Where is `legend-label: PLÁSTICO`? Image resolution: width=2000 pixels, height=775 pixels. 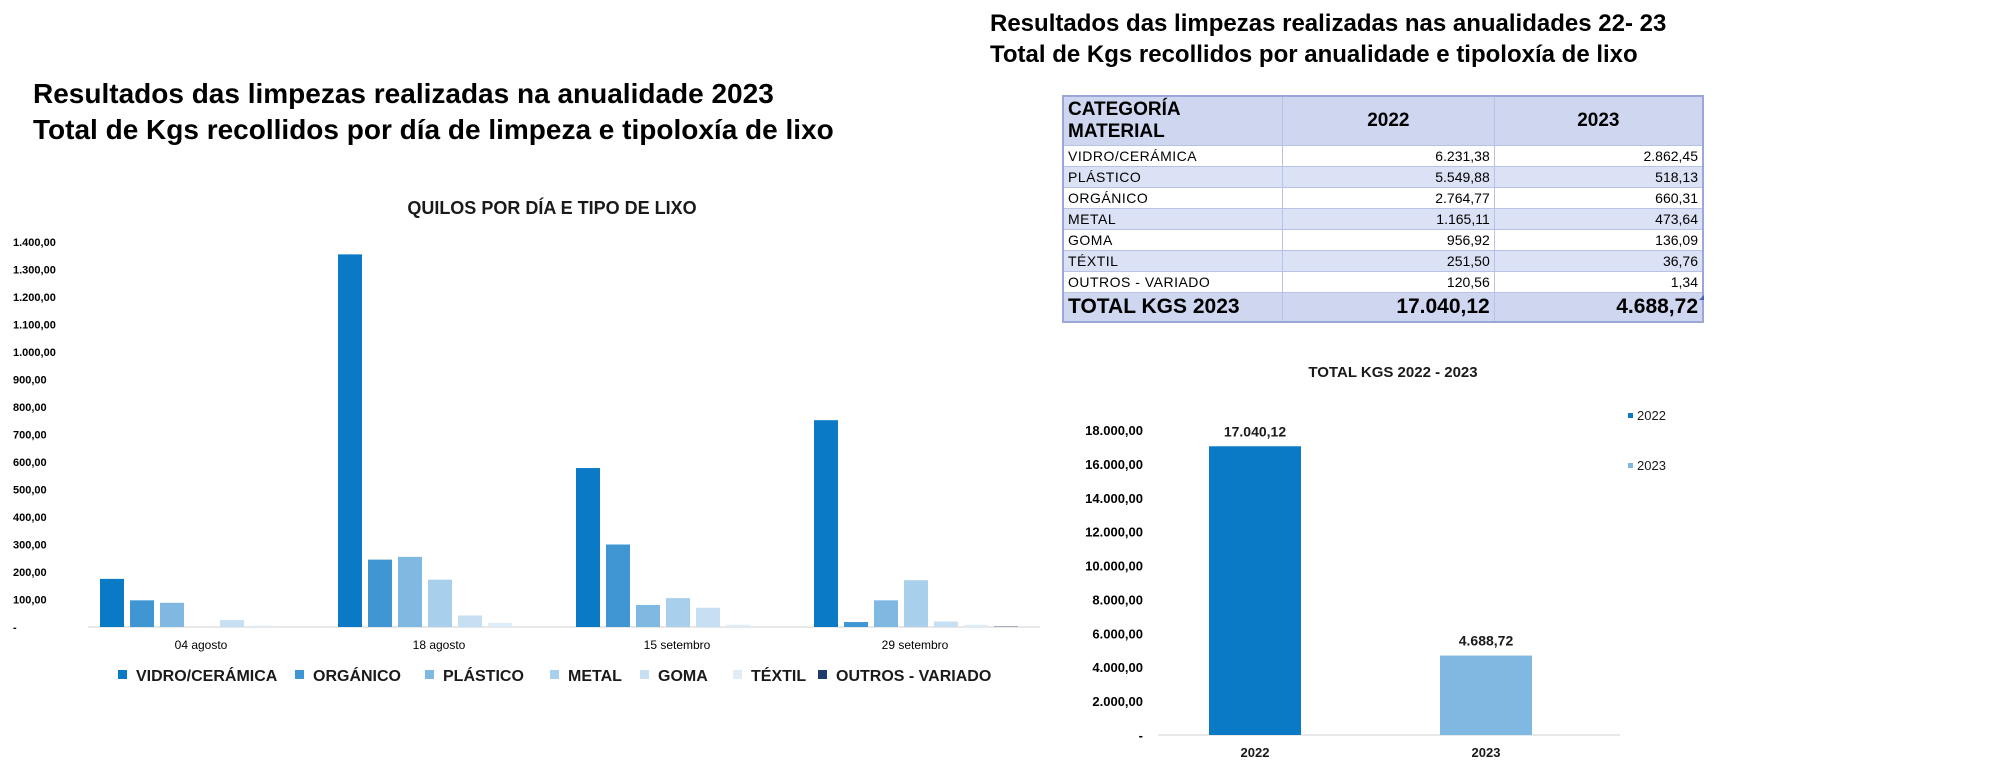
legend-label: PLÁSTICO is located at coordinates (483, 675).